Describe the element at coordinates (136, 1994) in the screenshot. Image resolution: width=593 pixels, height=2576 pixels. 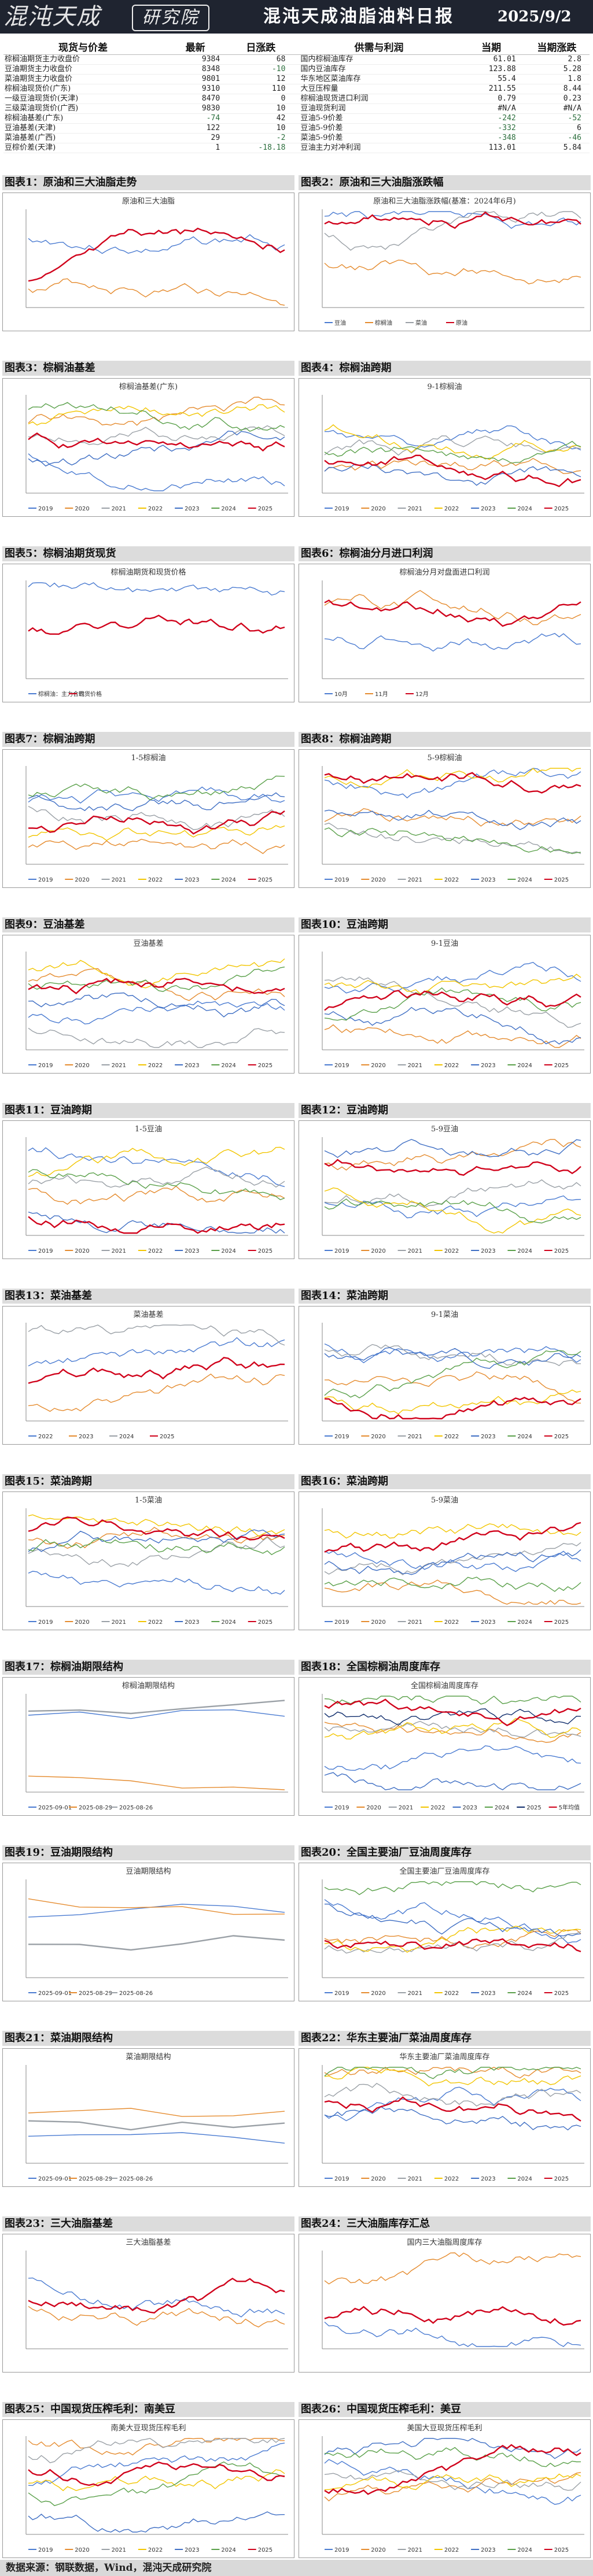
I see `legend-label: 2025-08-26` at that location.